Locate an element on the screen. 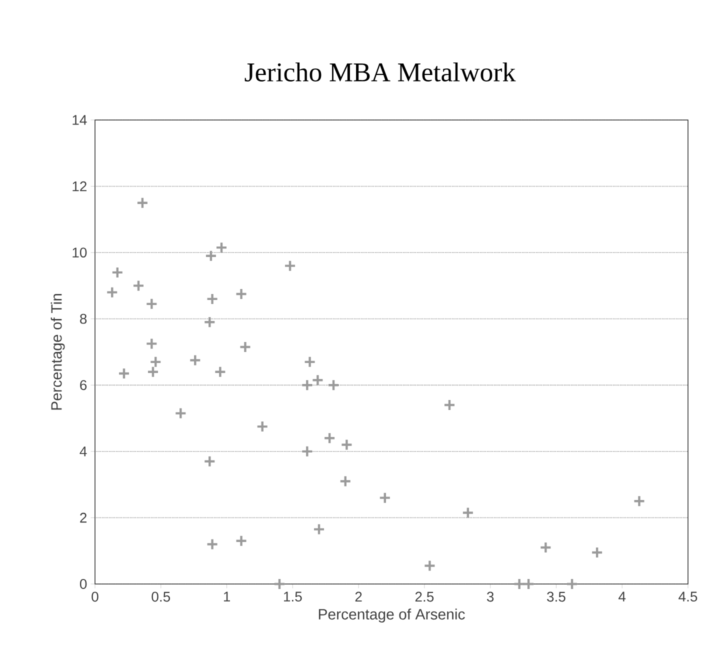 This screenshot has height=668, width=718. y-tick-label: 0 is located at coordinates (83, 584).